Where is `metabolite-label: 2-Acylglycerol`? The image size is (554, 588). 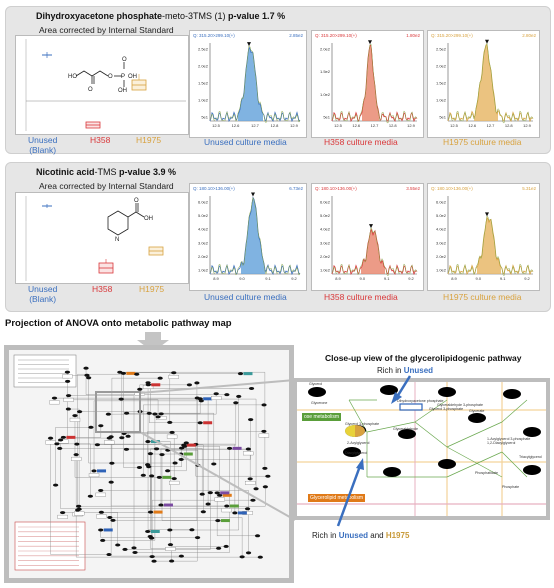 metabolite-label: 2-Acylglycerol is located at coordinates (358, 443).